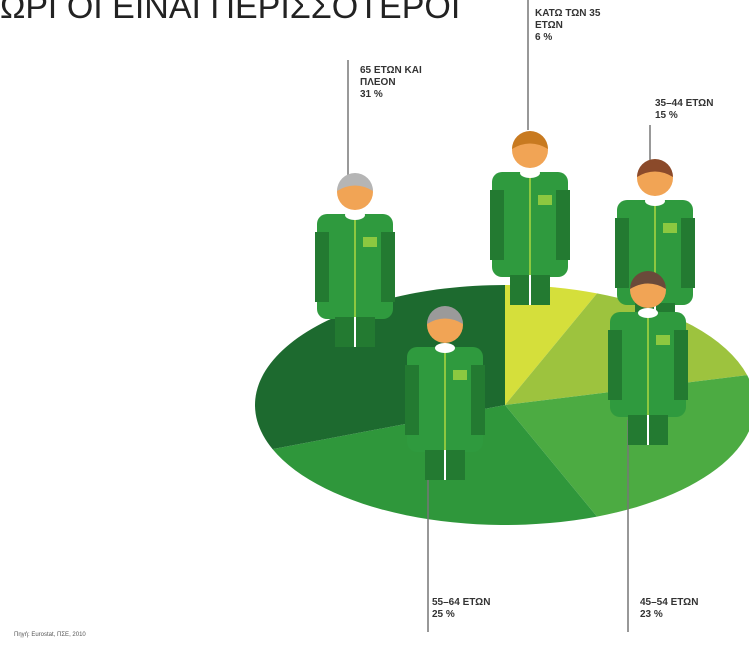  I want to click on slice-label: 65 ΕΤΩΝ ΚΑΙ ΠΛΕΟΝ 31 %, so click(395, 83).